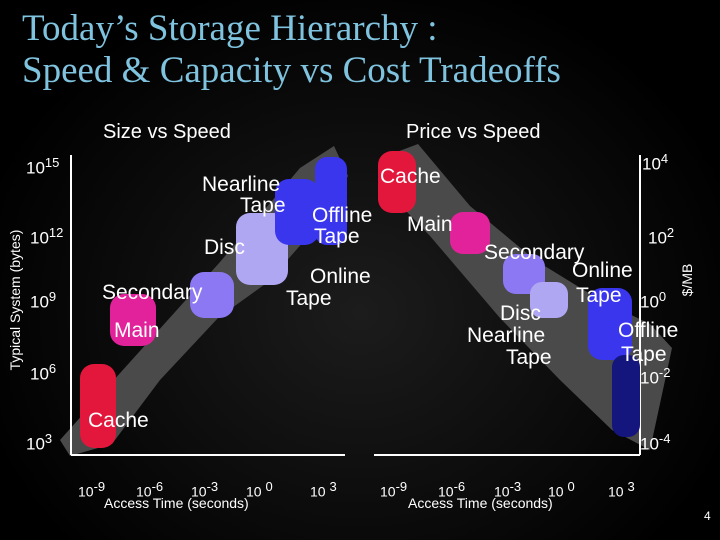 The height and width of the screenshot is (540, 720). What do you see at coordinates (549, 300) in the screenshot?
I see `right-pill-disc` at bounding box center [549, 300].